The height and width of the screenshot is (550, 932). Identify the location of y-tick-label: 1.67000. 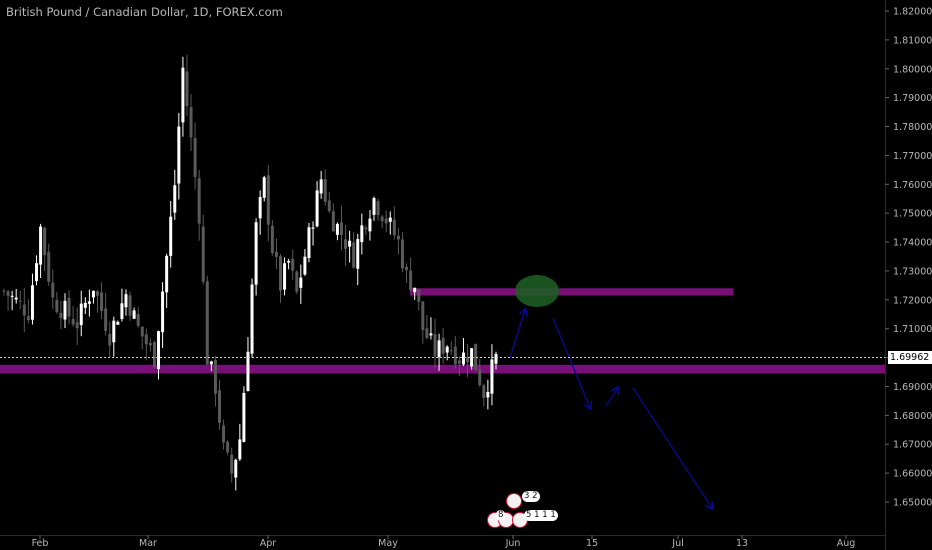
(912, 445).